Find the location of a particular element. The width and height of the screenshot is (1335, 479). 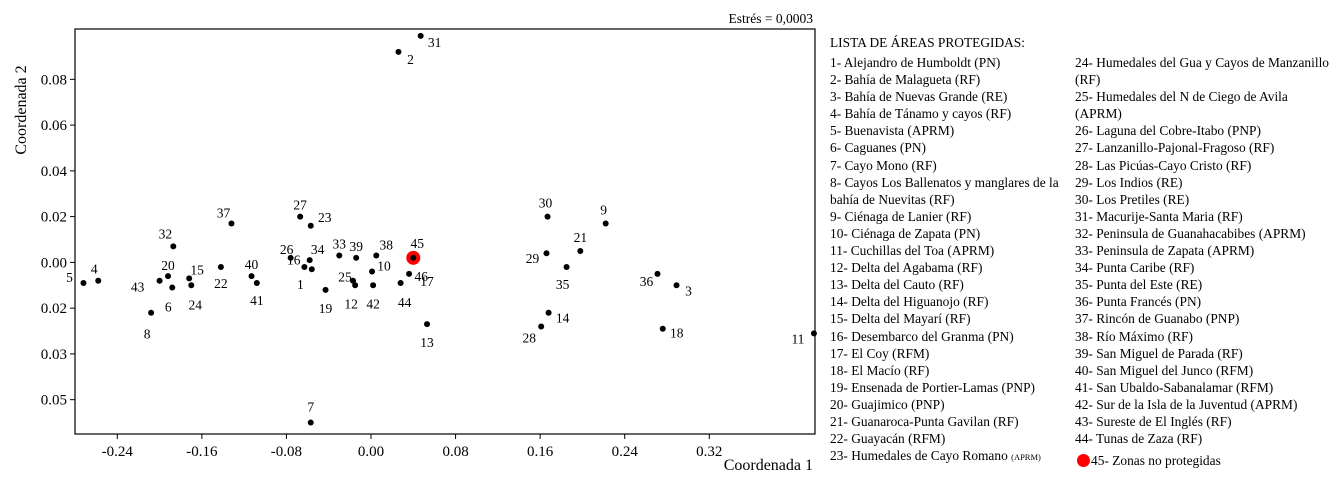

data-point-label: 38 is located at coordinates (387, 245).